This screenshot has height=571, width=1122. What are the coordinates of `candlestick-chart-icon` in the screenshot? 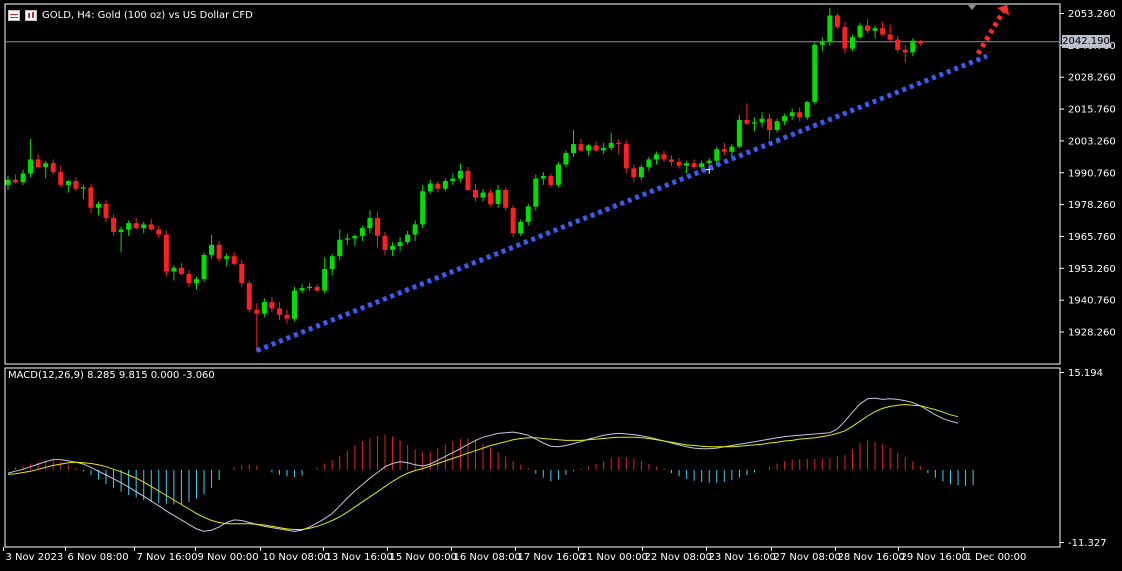 It's located at (31, 15).